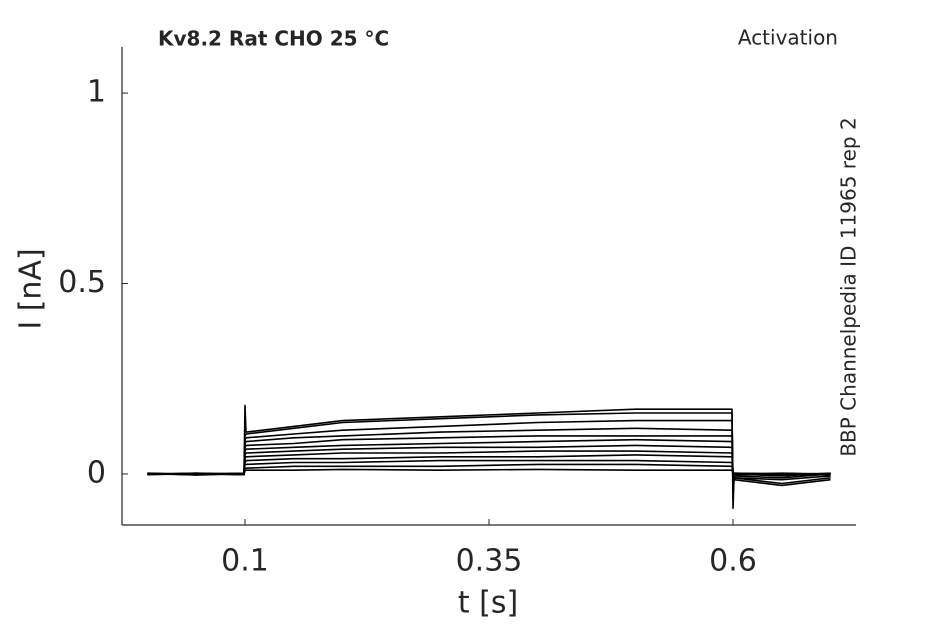 Image resolution: width=945 pixels, height=624 pixels. I want to click on x-tick-label: 0.1, so click(245, 561).